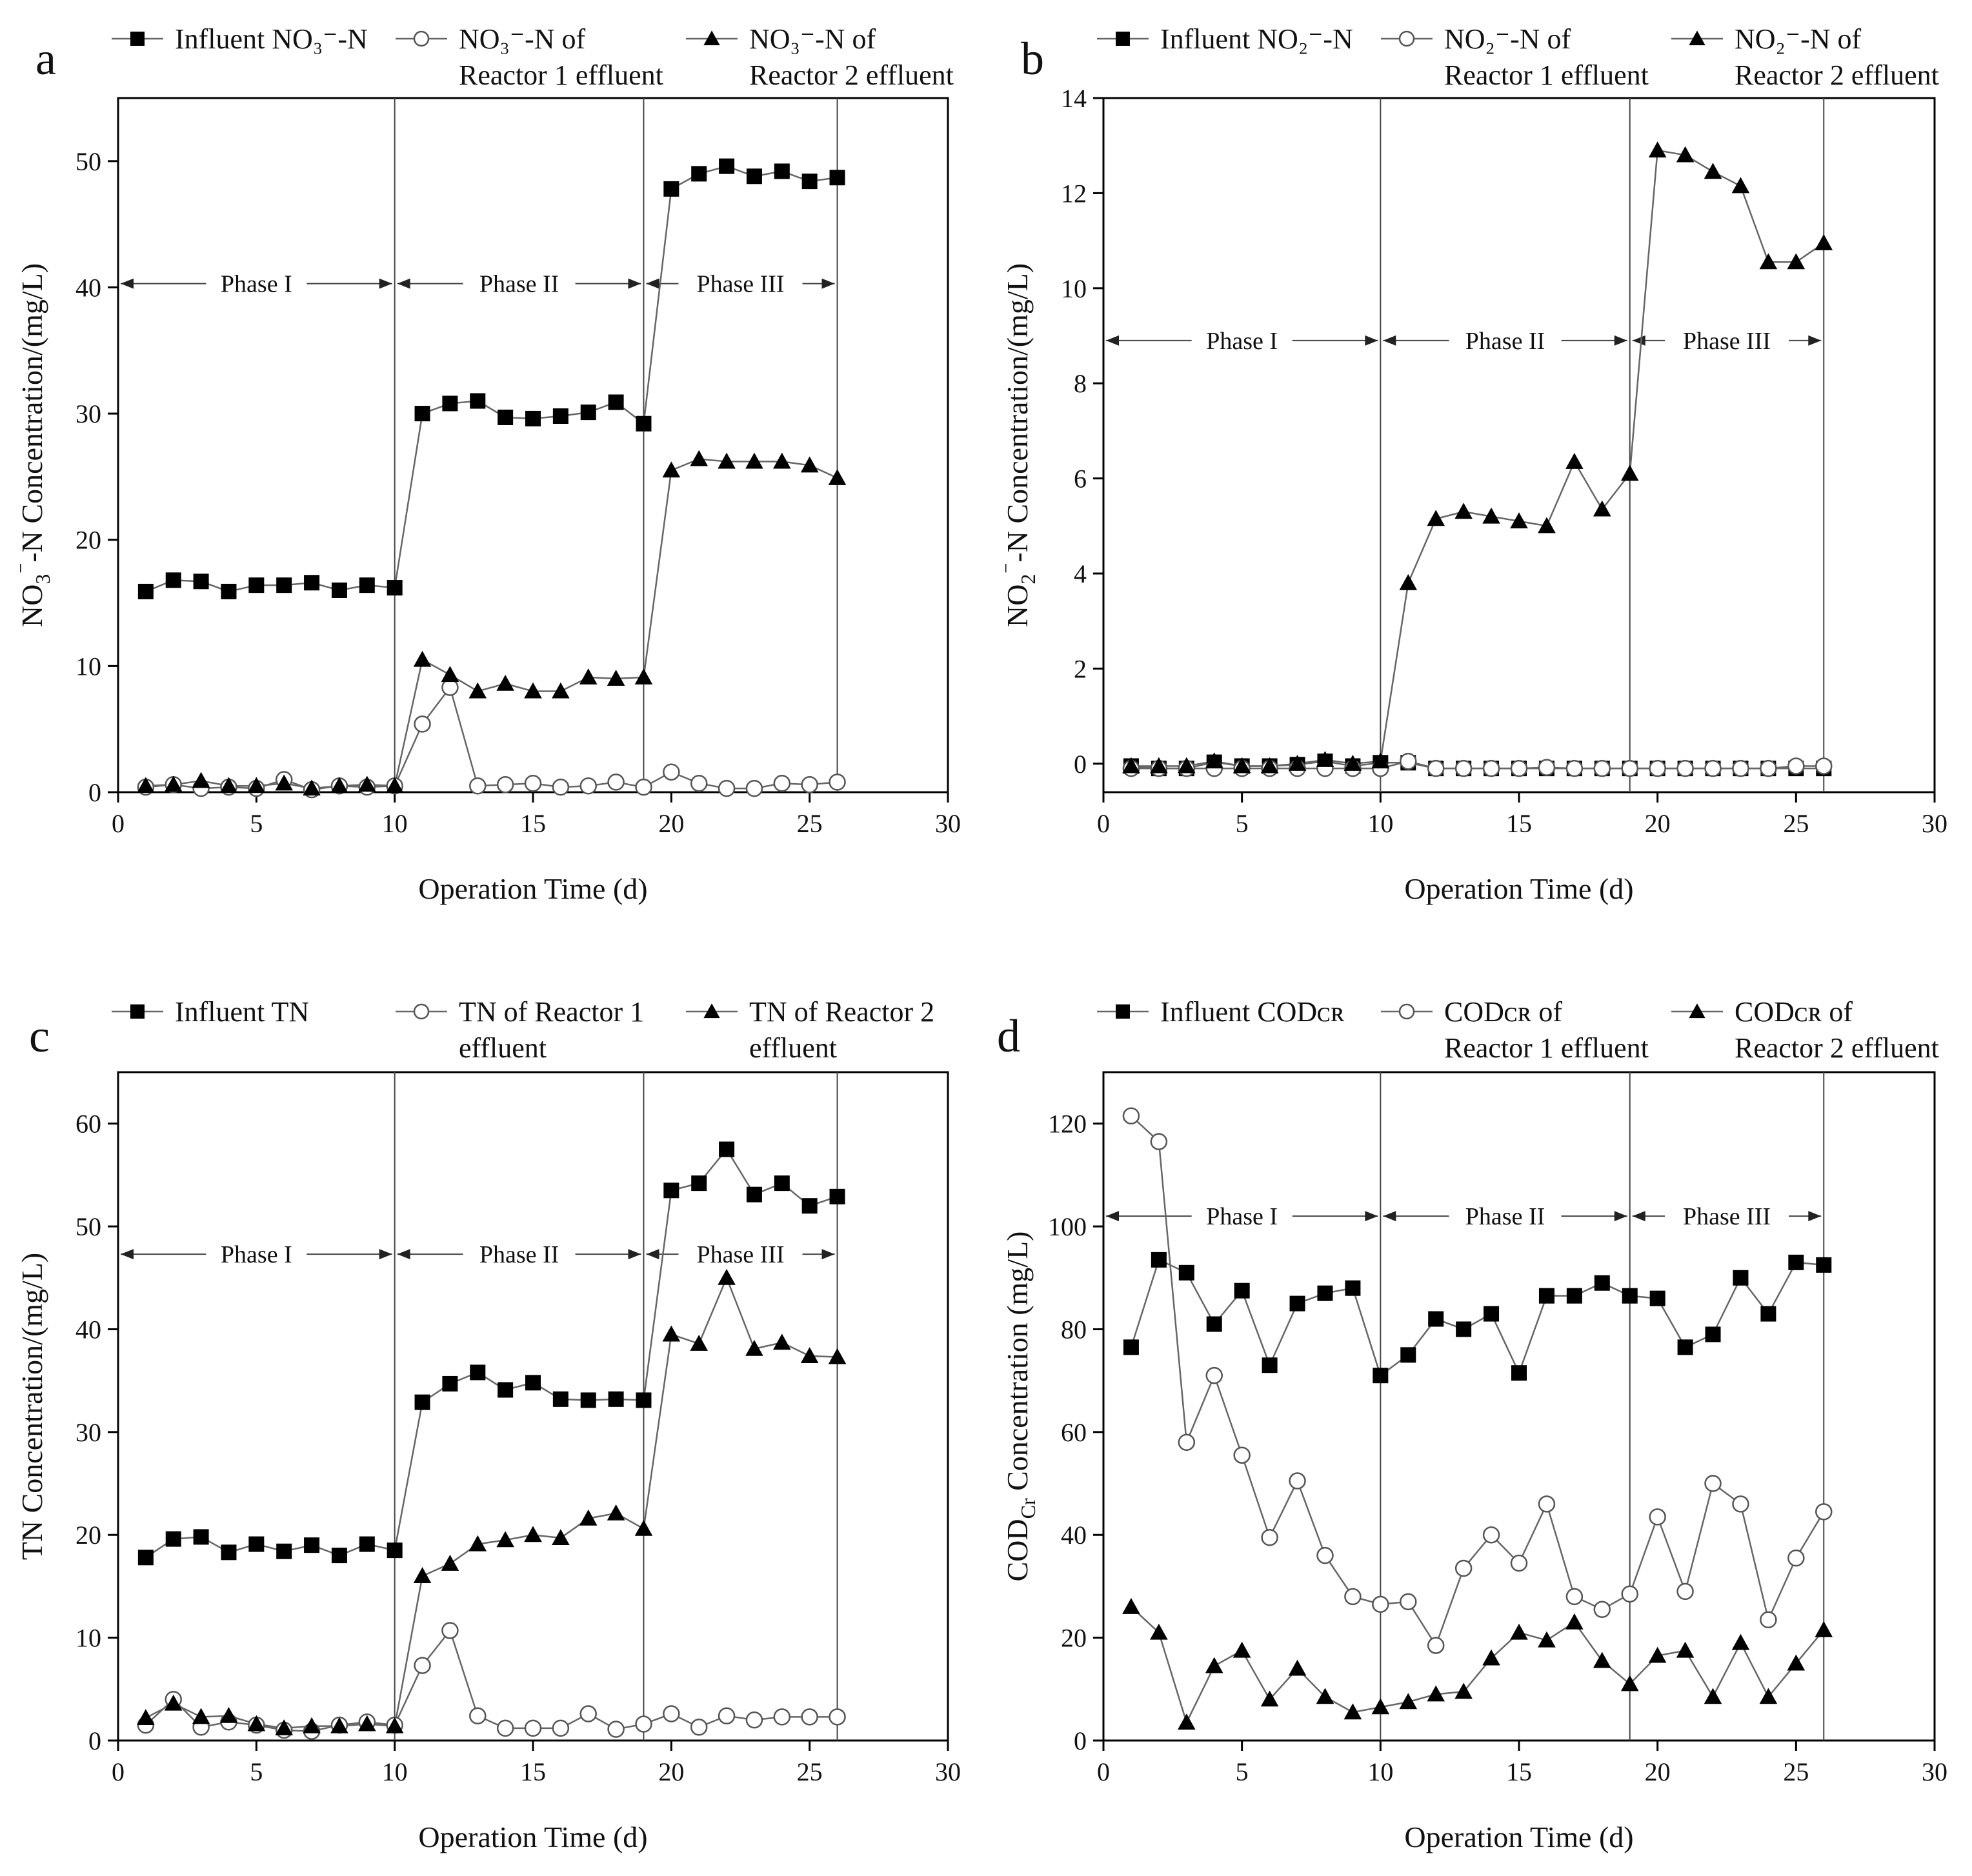 Image resolution: width=1972 pixels, height=1876 pixels. I want to click on y-tick-label: 4, so click(1080, 573).